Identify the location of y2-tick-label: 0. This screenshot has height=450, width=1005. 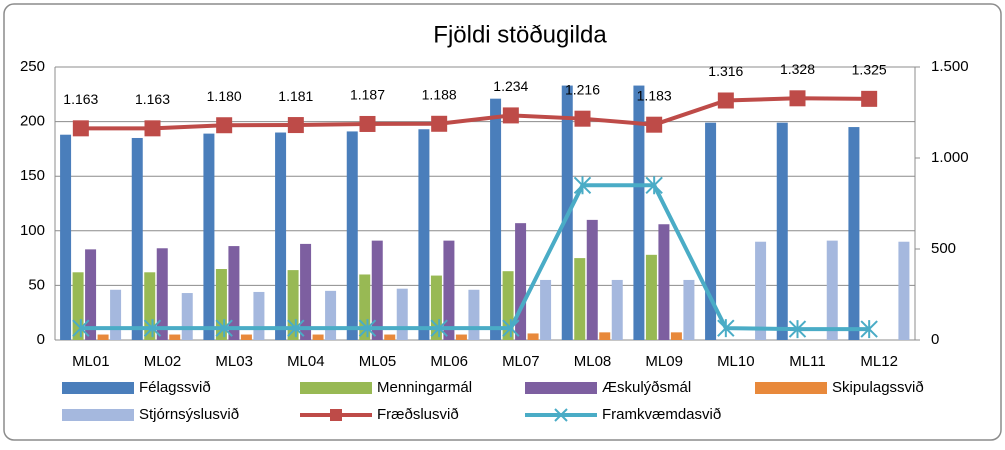
(935, 339).